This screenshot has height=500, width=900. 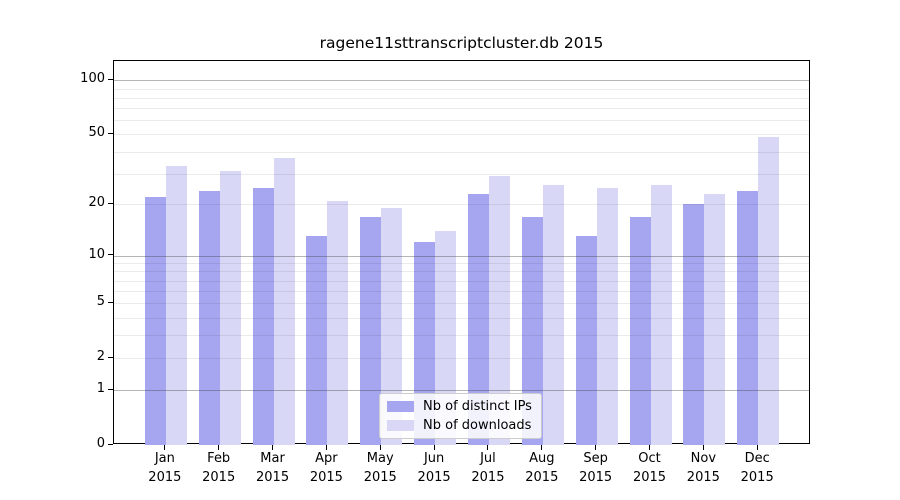 I want to click on y-tick-label-10: 10, so click(x=96, y=254).